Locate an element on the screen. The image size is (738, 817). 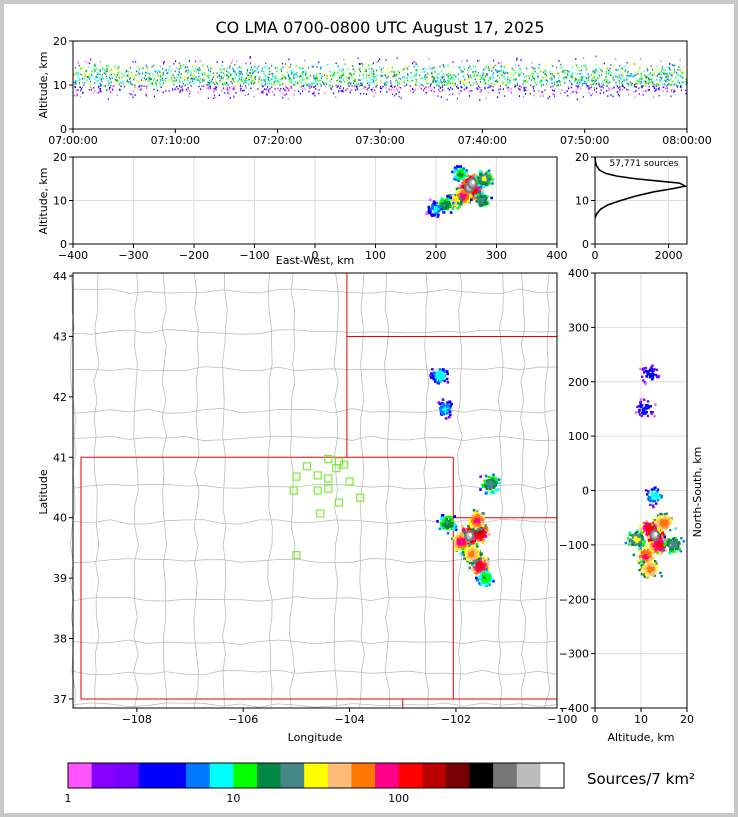
y-tick-label: 0 is located at coordinates (63, 244).